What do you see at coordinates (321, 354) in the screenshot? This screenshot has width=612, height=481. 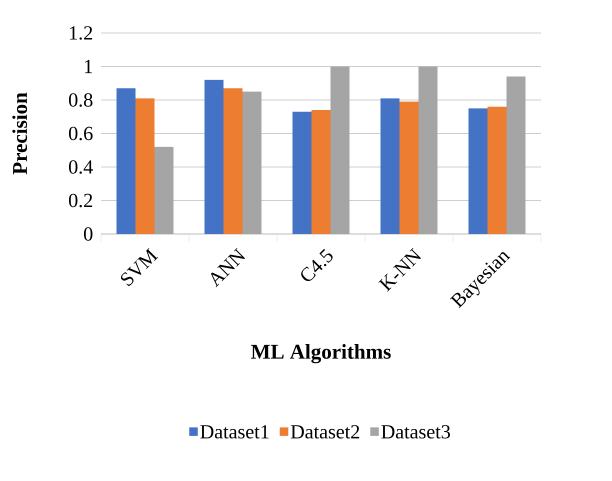 I see `x-axis-title: ML Algorithms` at bounding box center [321, 354].